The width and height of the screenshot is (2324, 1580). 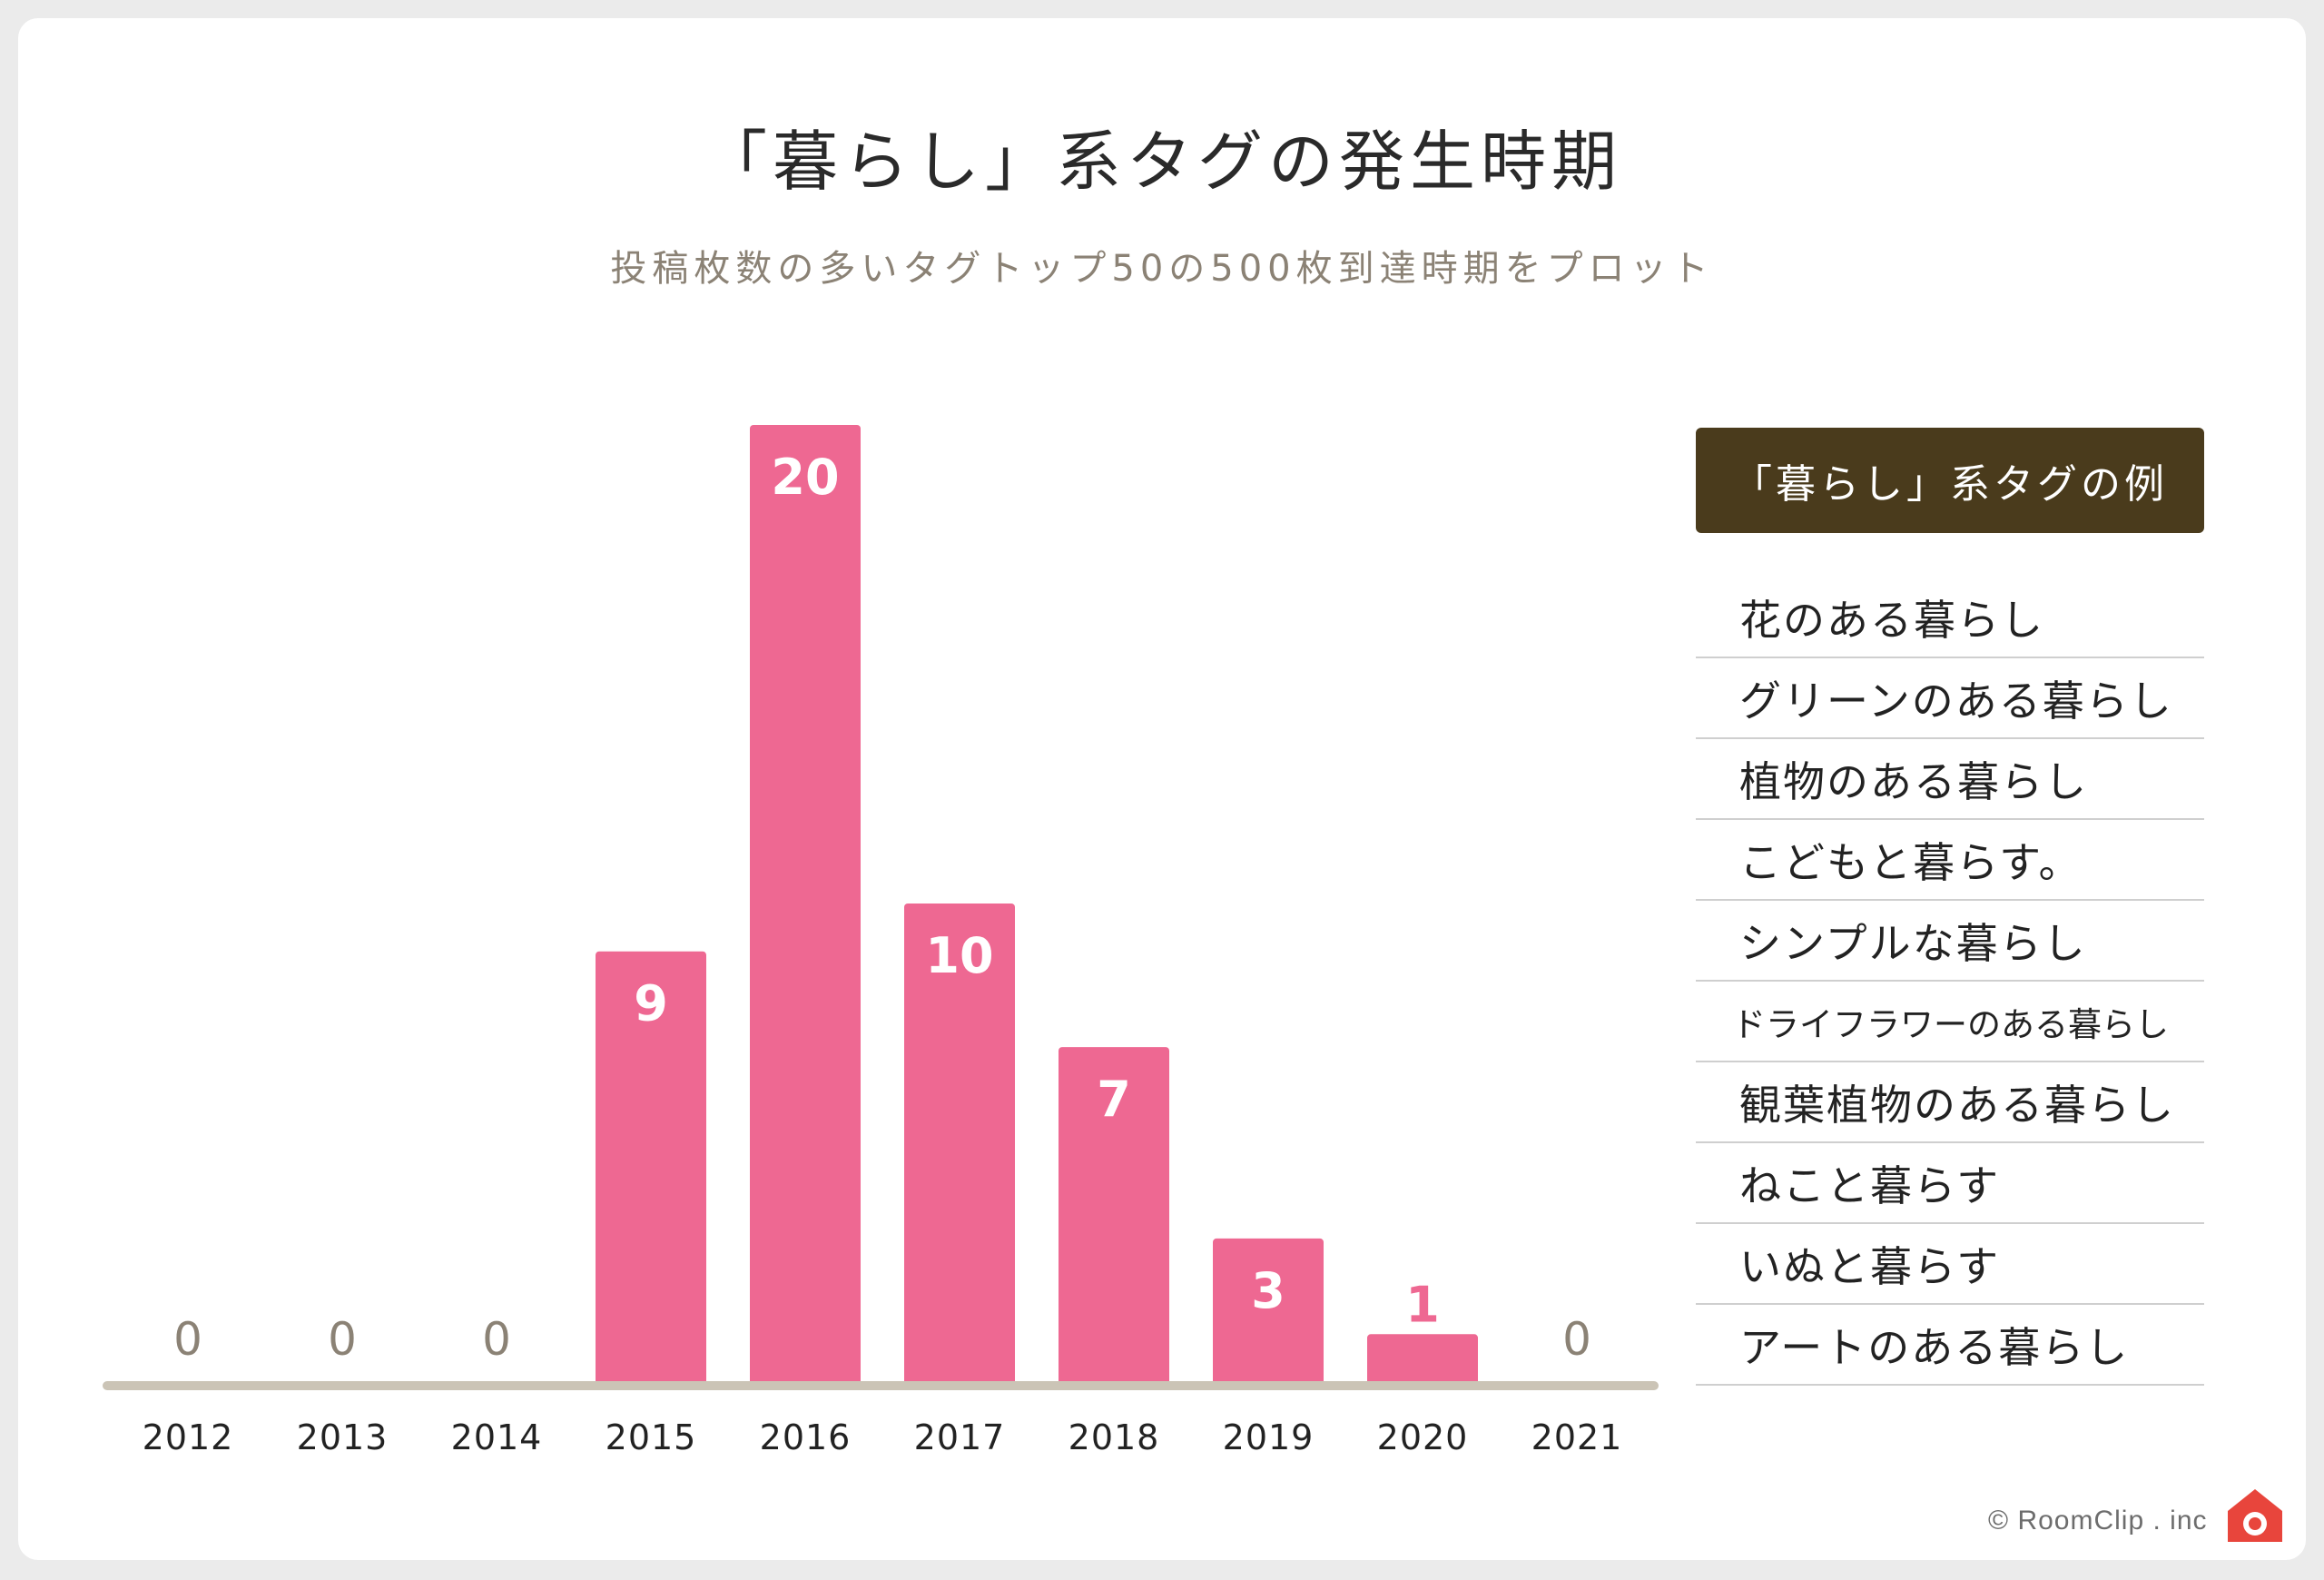 I want to click on value-label-2021: 0, so click(x=1576, y=1340).